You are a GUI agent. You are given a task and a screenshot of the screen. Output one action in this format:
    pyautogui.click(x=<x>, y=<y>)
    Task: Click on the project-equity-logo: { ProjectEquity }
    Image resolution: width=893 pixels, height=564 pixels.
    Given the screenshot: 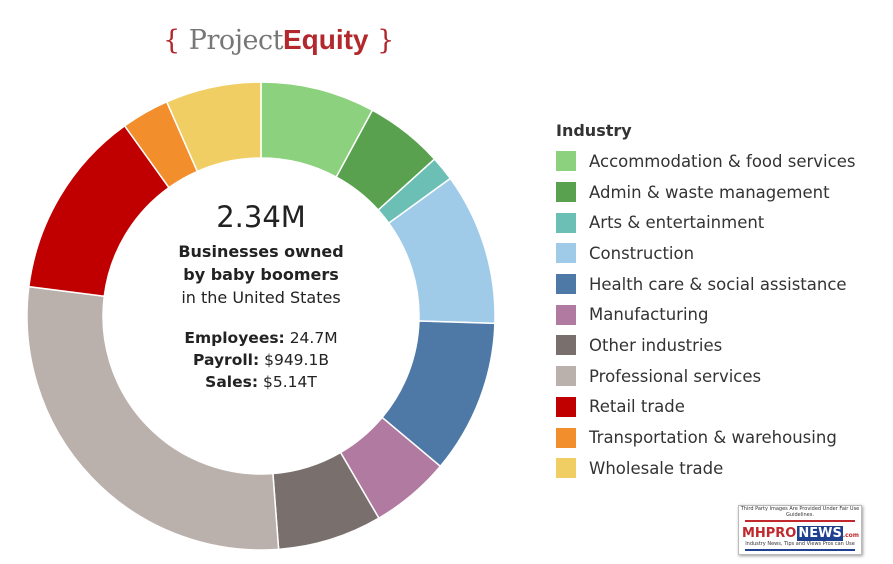 What is the action you would take?
    pyautogui.click(x=278, y=40)
    